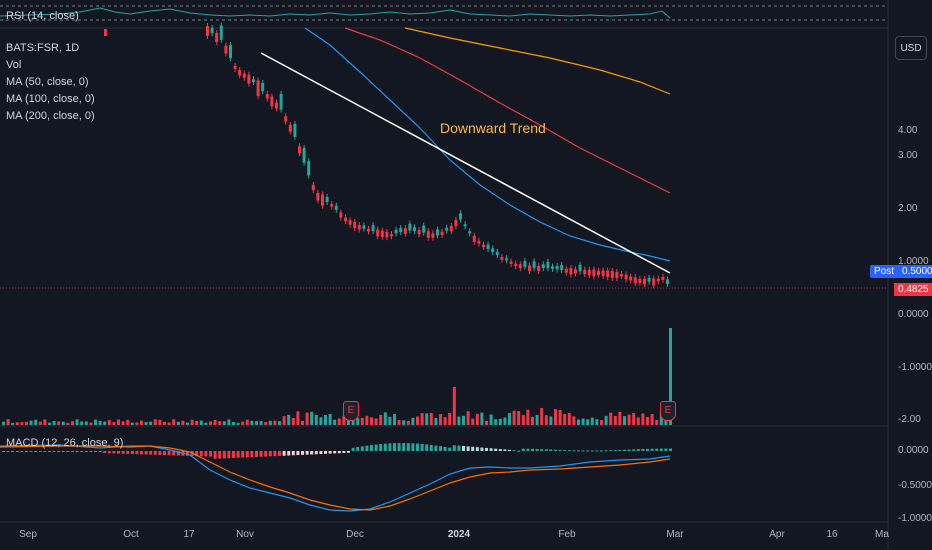  I want to click on price-tick: -2.00, so click(909, 419).